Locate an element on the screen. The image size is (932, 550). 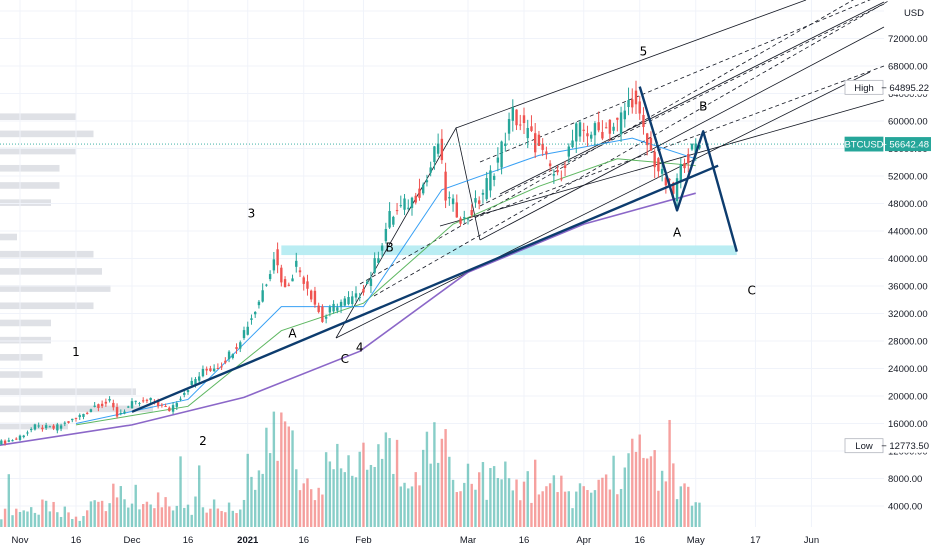
price-tick-label: 8000.00 is located at coordinates (905, 479).